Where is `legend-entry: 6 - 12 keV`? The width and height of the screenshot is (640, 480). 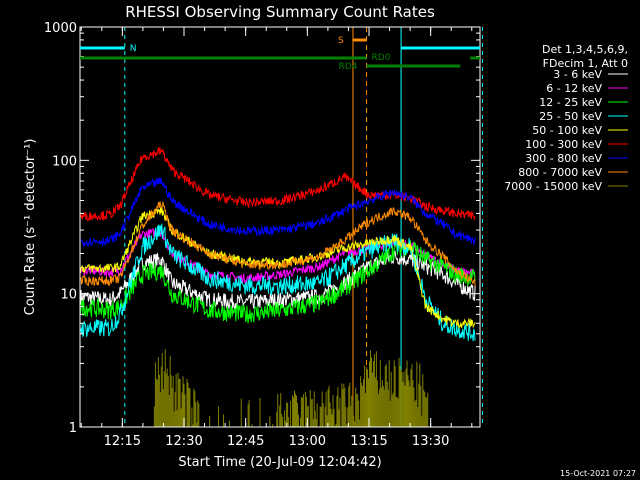 legend-entry: 6 - 12 keV is located at coordinates (574, 88).